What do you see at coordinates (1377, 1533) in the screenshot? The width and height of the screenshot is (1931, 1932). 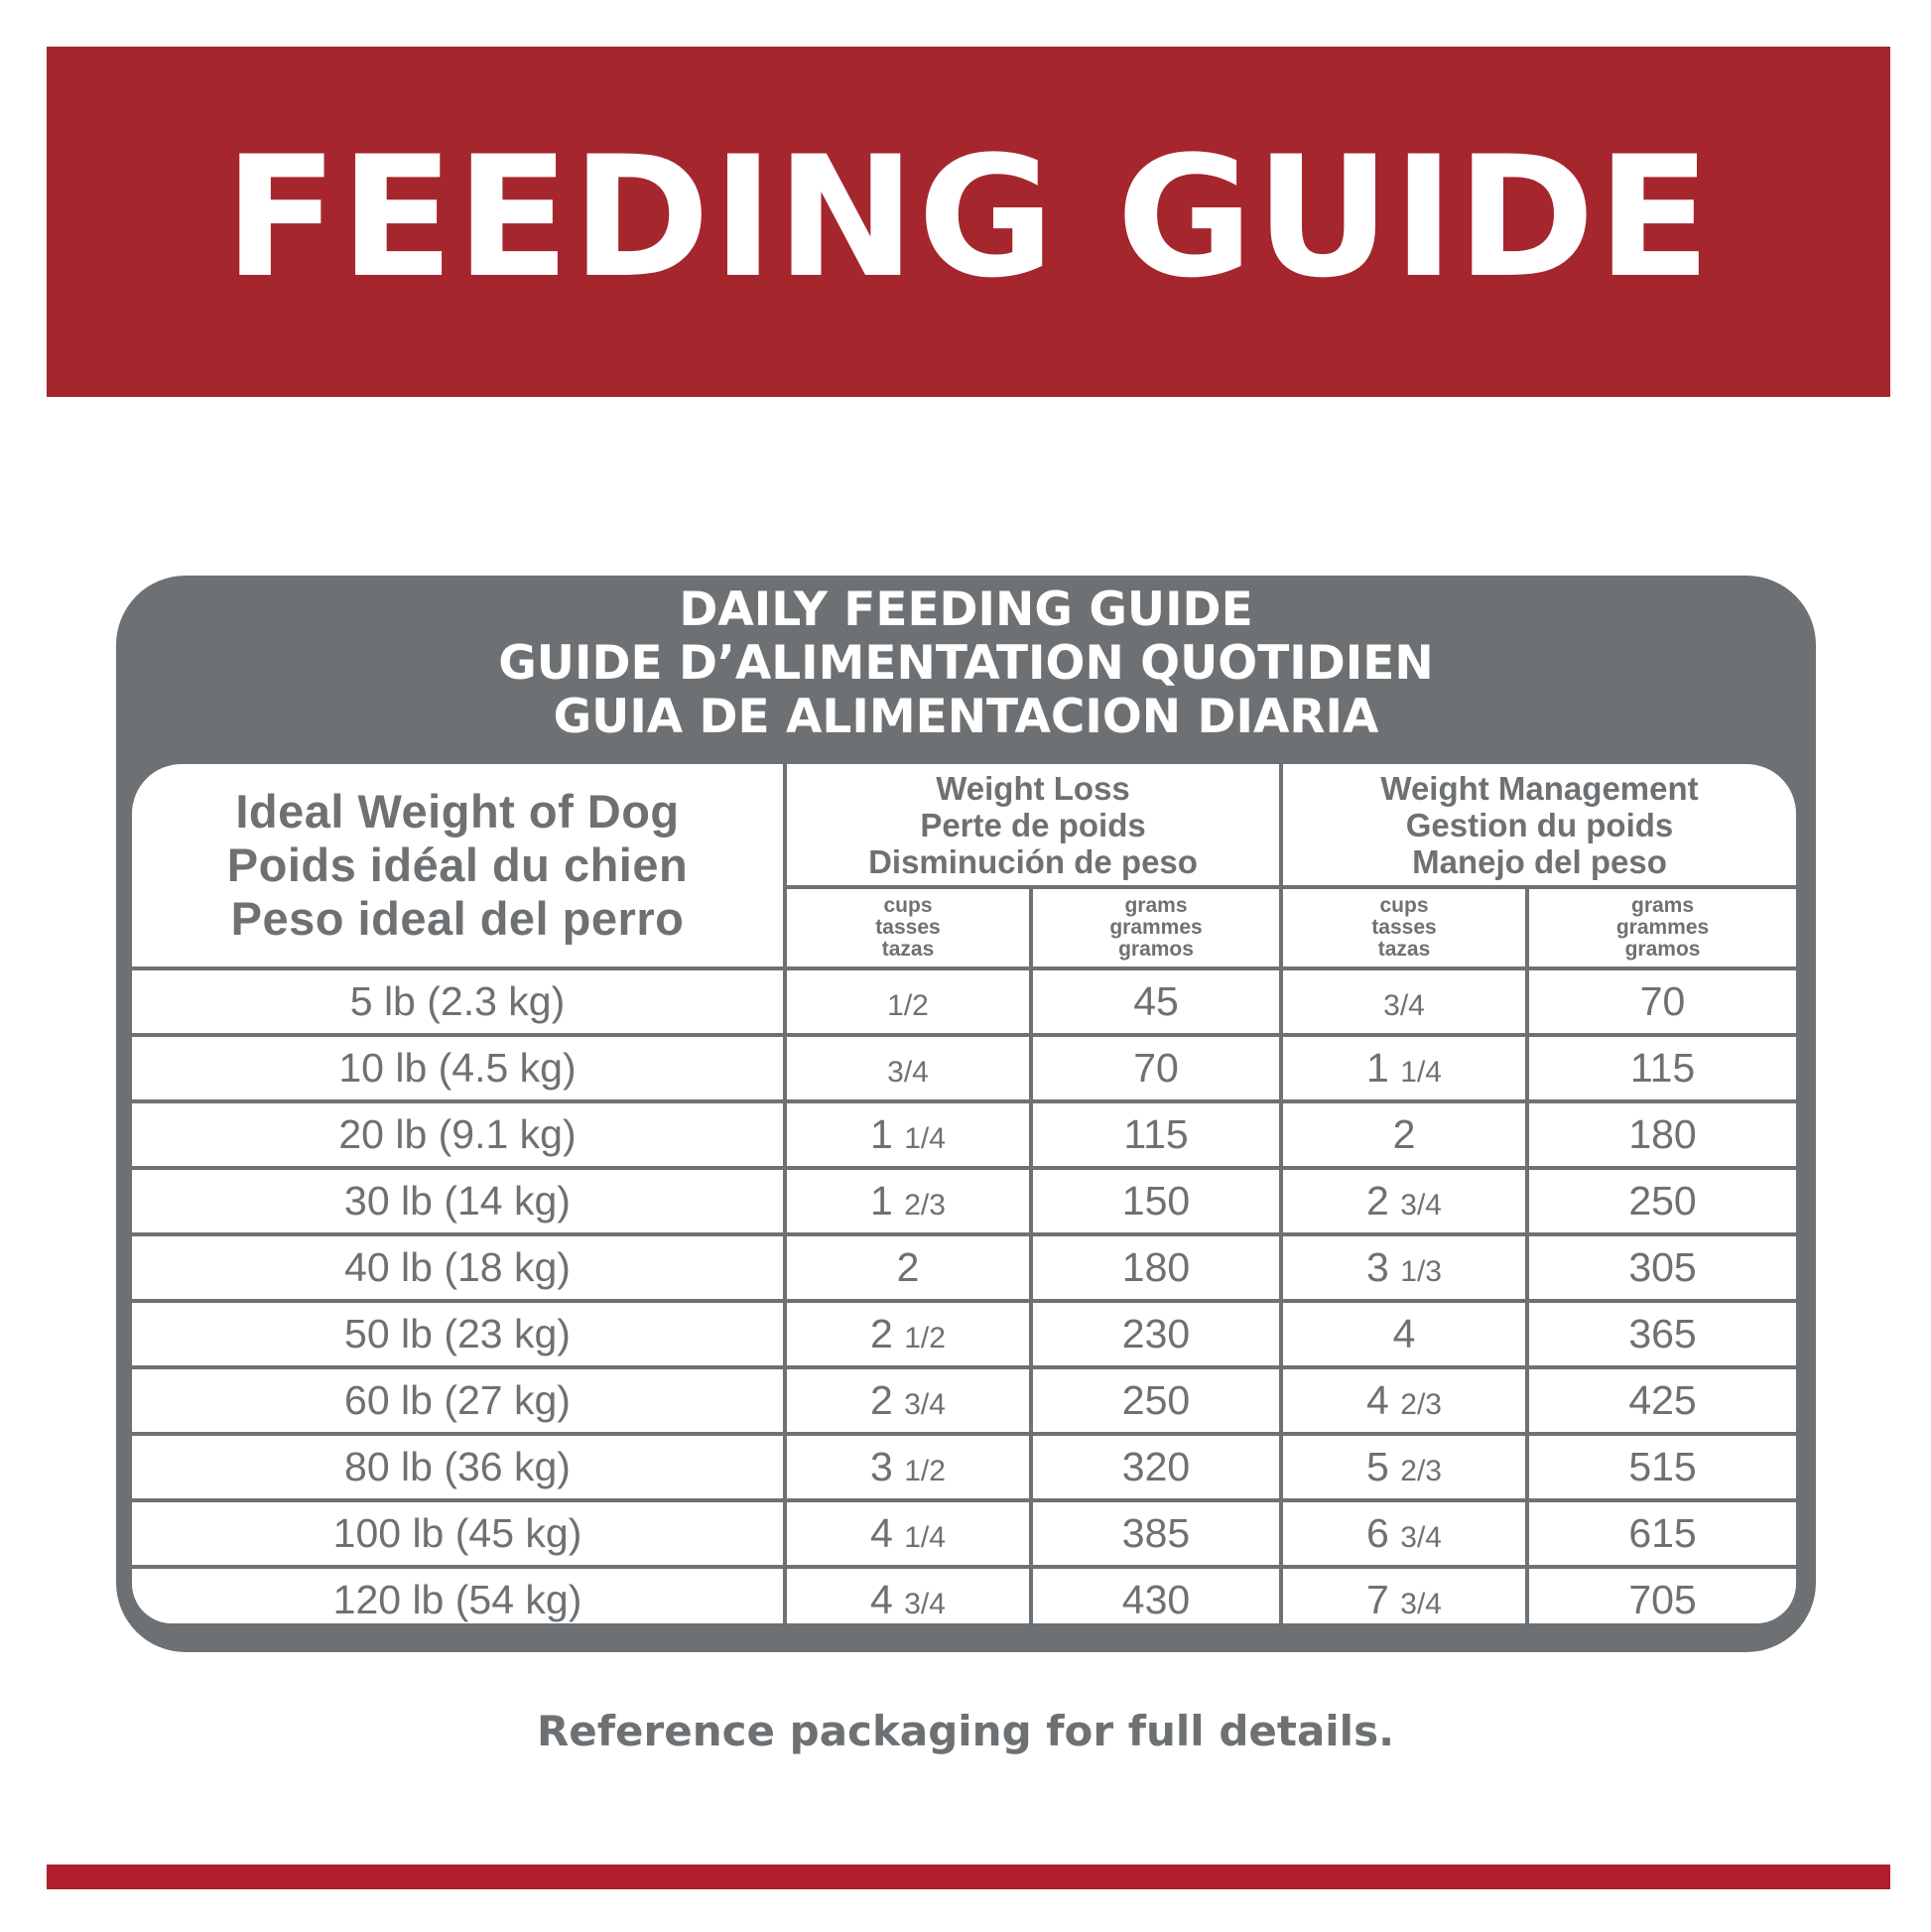 I see `cups-whole: 6` at bounding box center [1377, 1533].